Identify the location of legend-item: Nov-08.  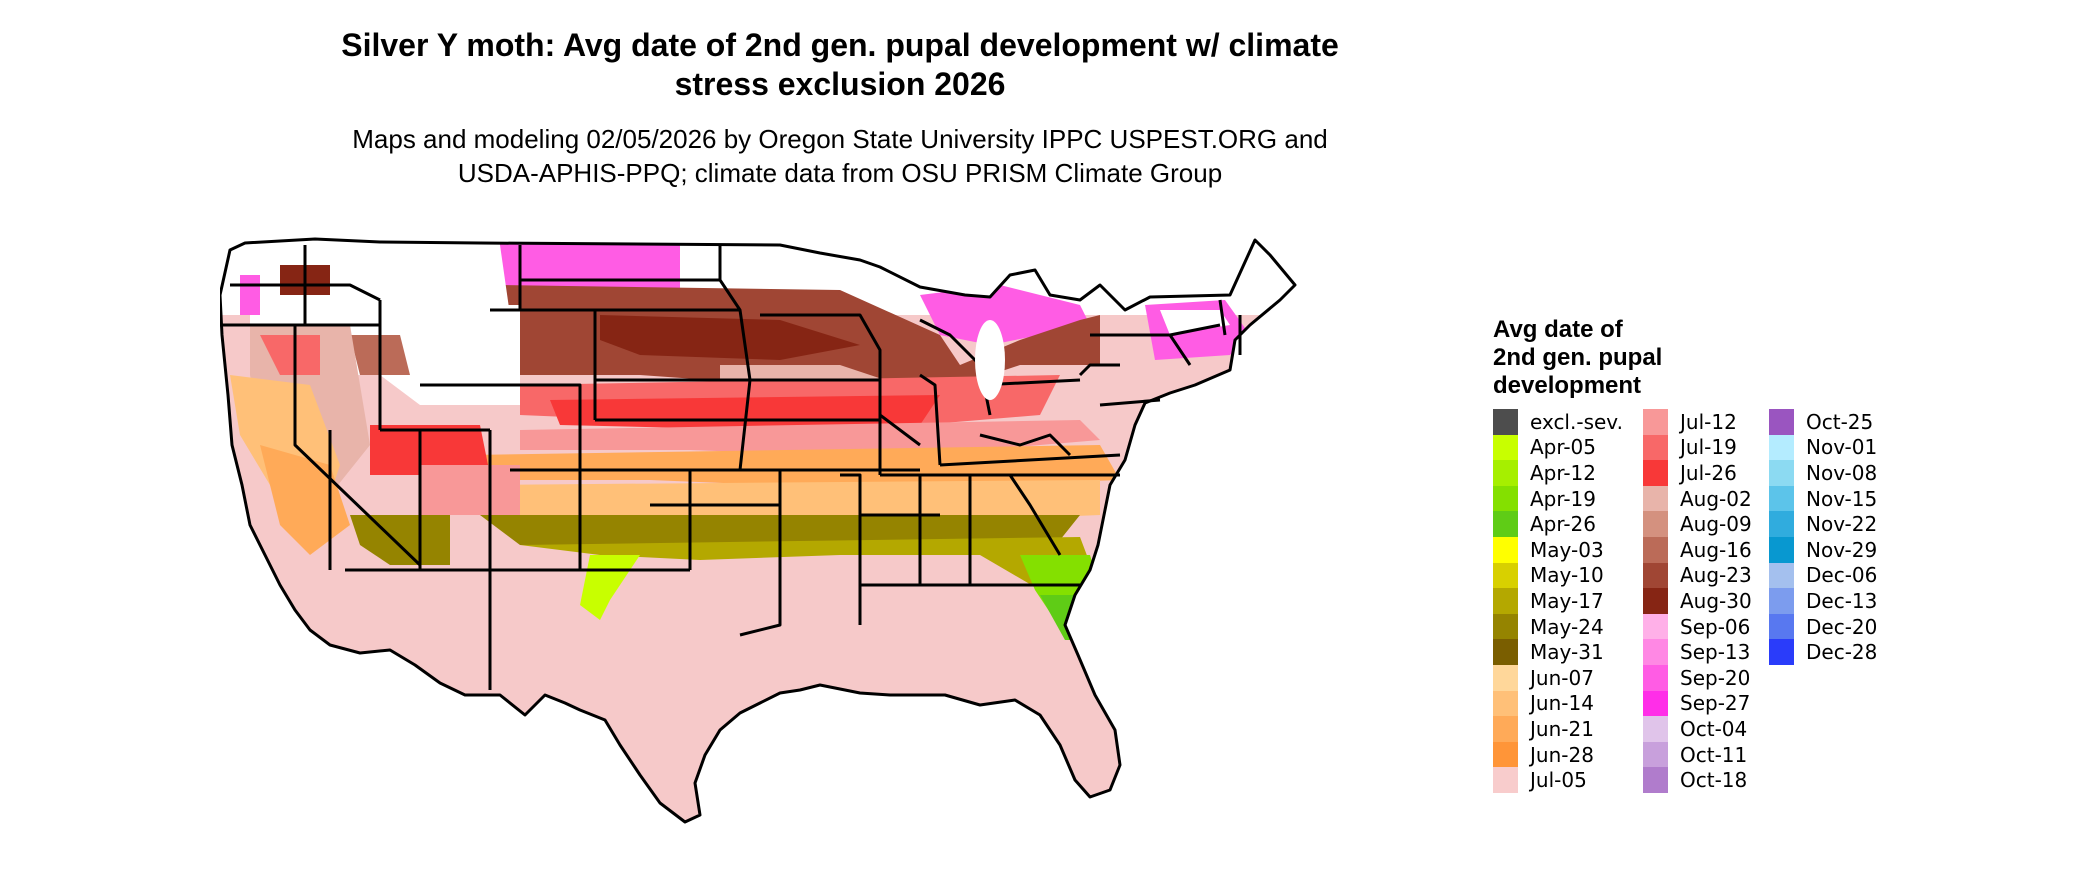
(1823, 473).